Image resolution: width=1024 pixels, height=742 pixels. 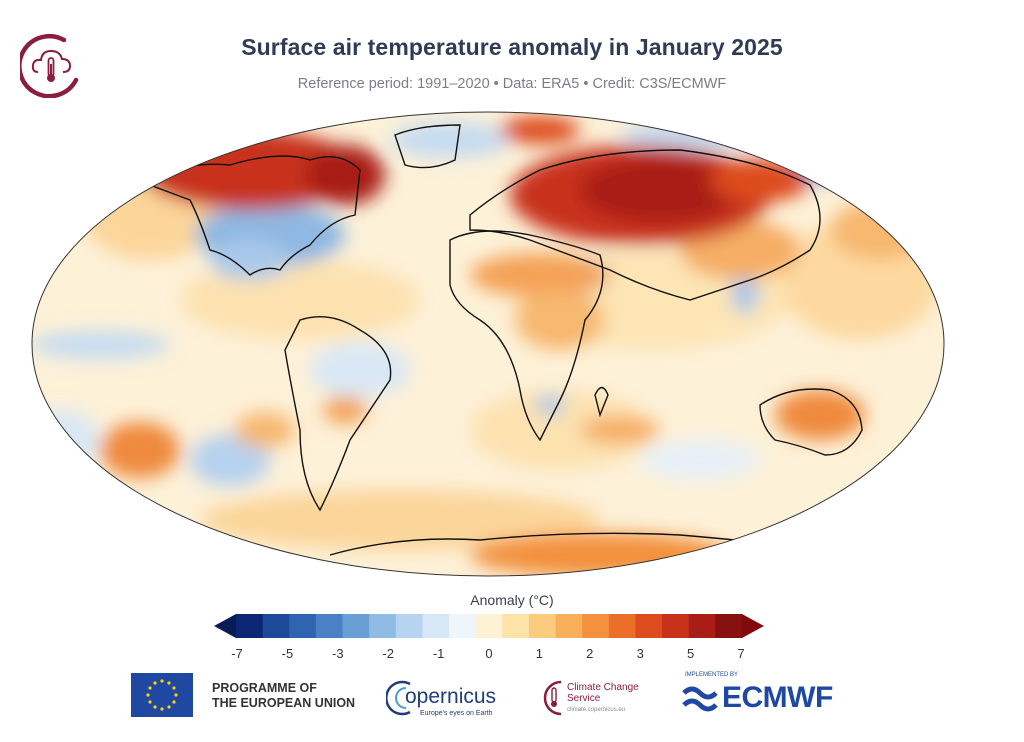 I want to click on colorbar, so click(x=489, y=626).